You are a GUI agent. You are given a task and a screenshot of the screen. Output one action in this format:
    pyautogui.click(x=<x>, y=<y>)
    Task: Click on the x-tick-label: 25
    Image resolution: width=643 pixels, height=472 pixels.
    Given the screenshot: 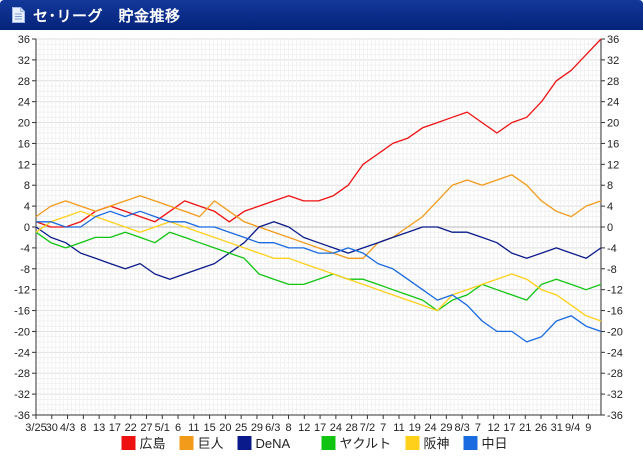 What is the action you would take?
    pyautogui.click(x=241, y=428)
    